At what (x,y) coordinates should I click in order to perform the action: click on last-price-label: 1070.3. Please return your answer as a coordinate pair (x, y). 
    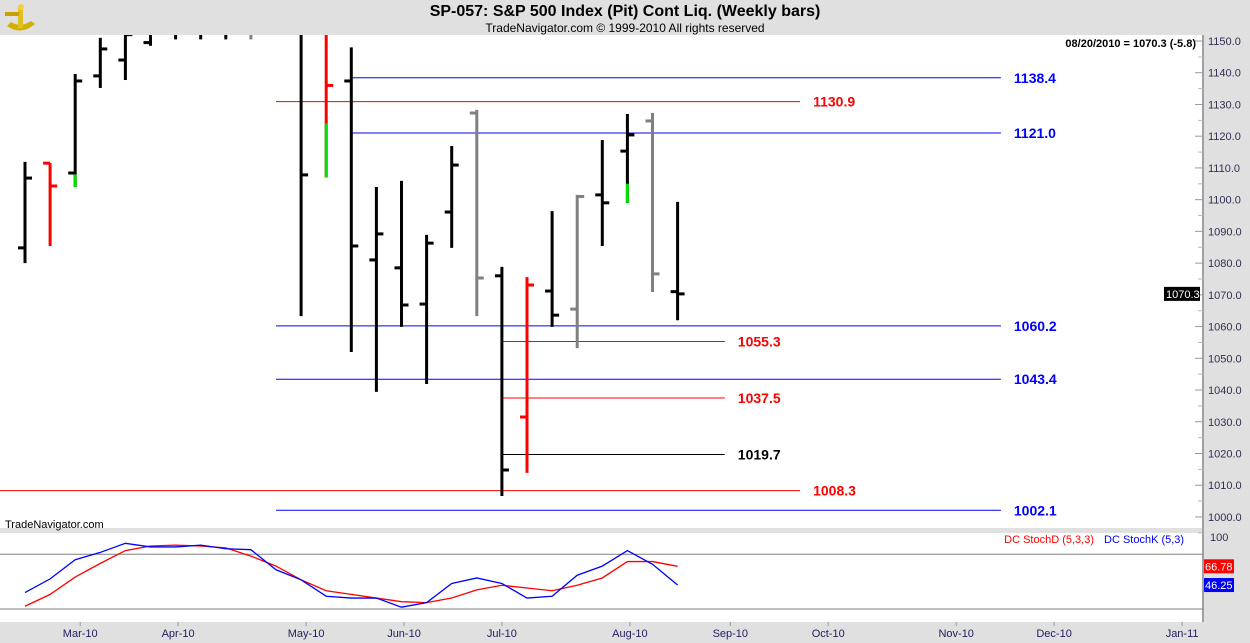
    Looking at the image, I should click on (1183, 295).